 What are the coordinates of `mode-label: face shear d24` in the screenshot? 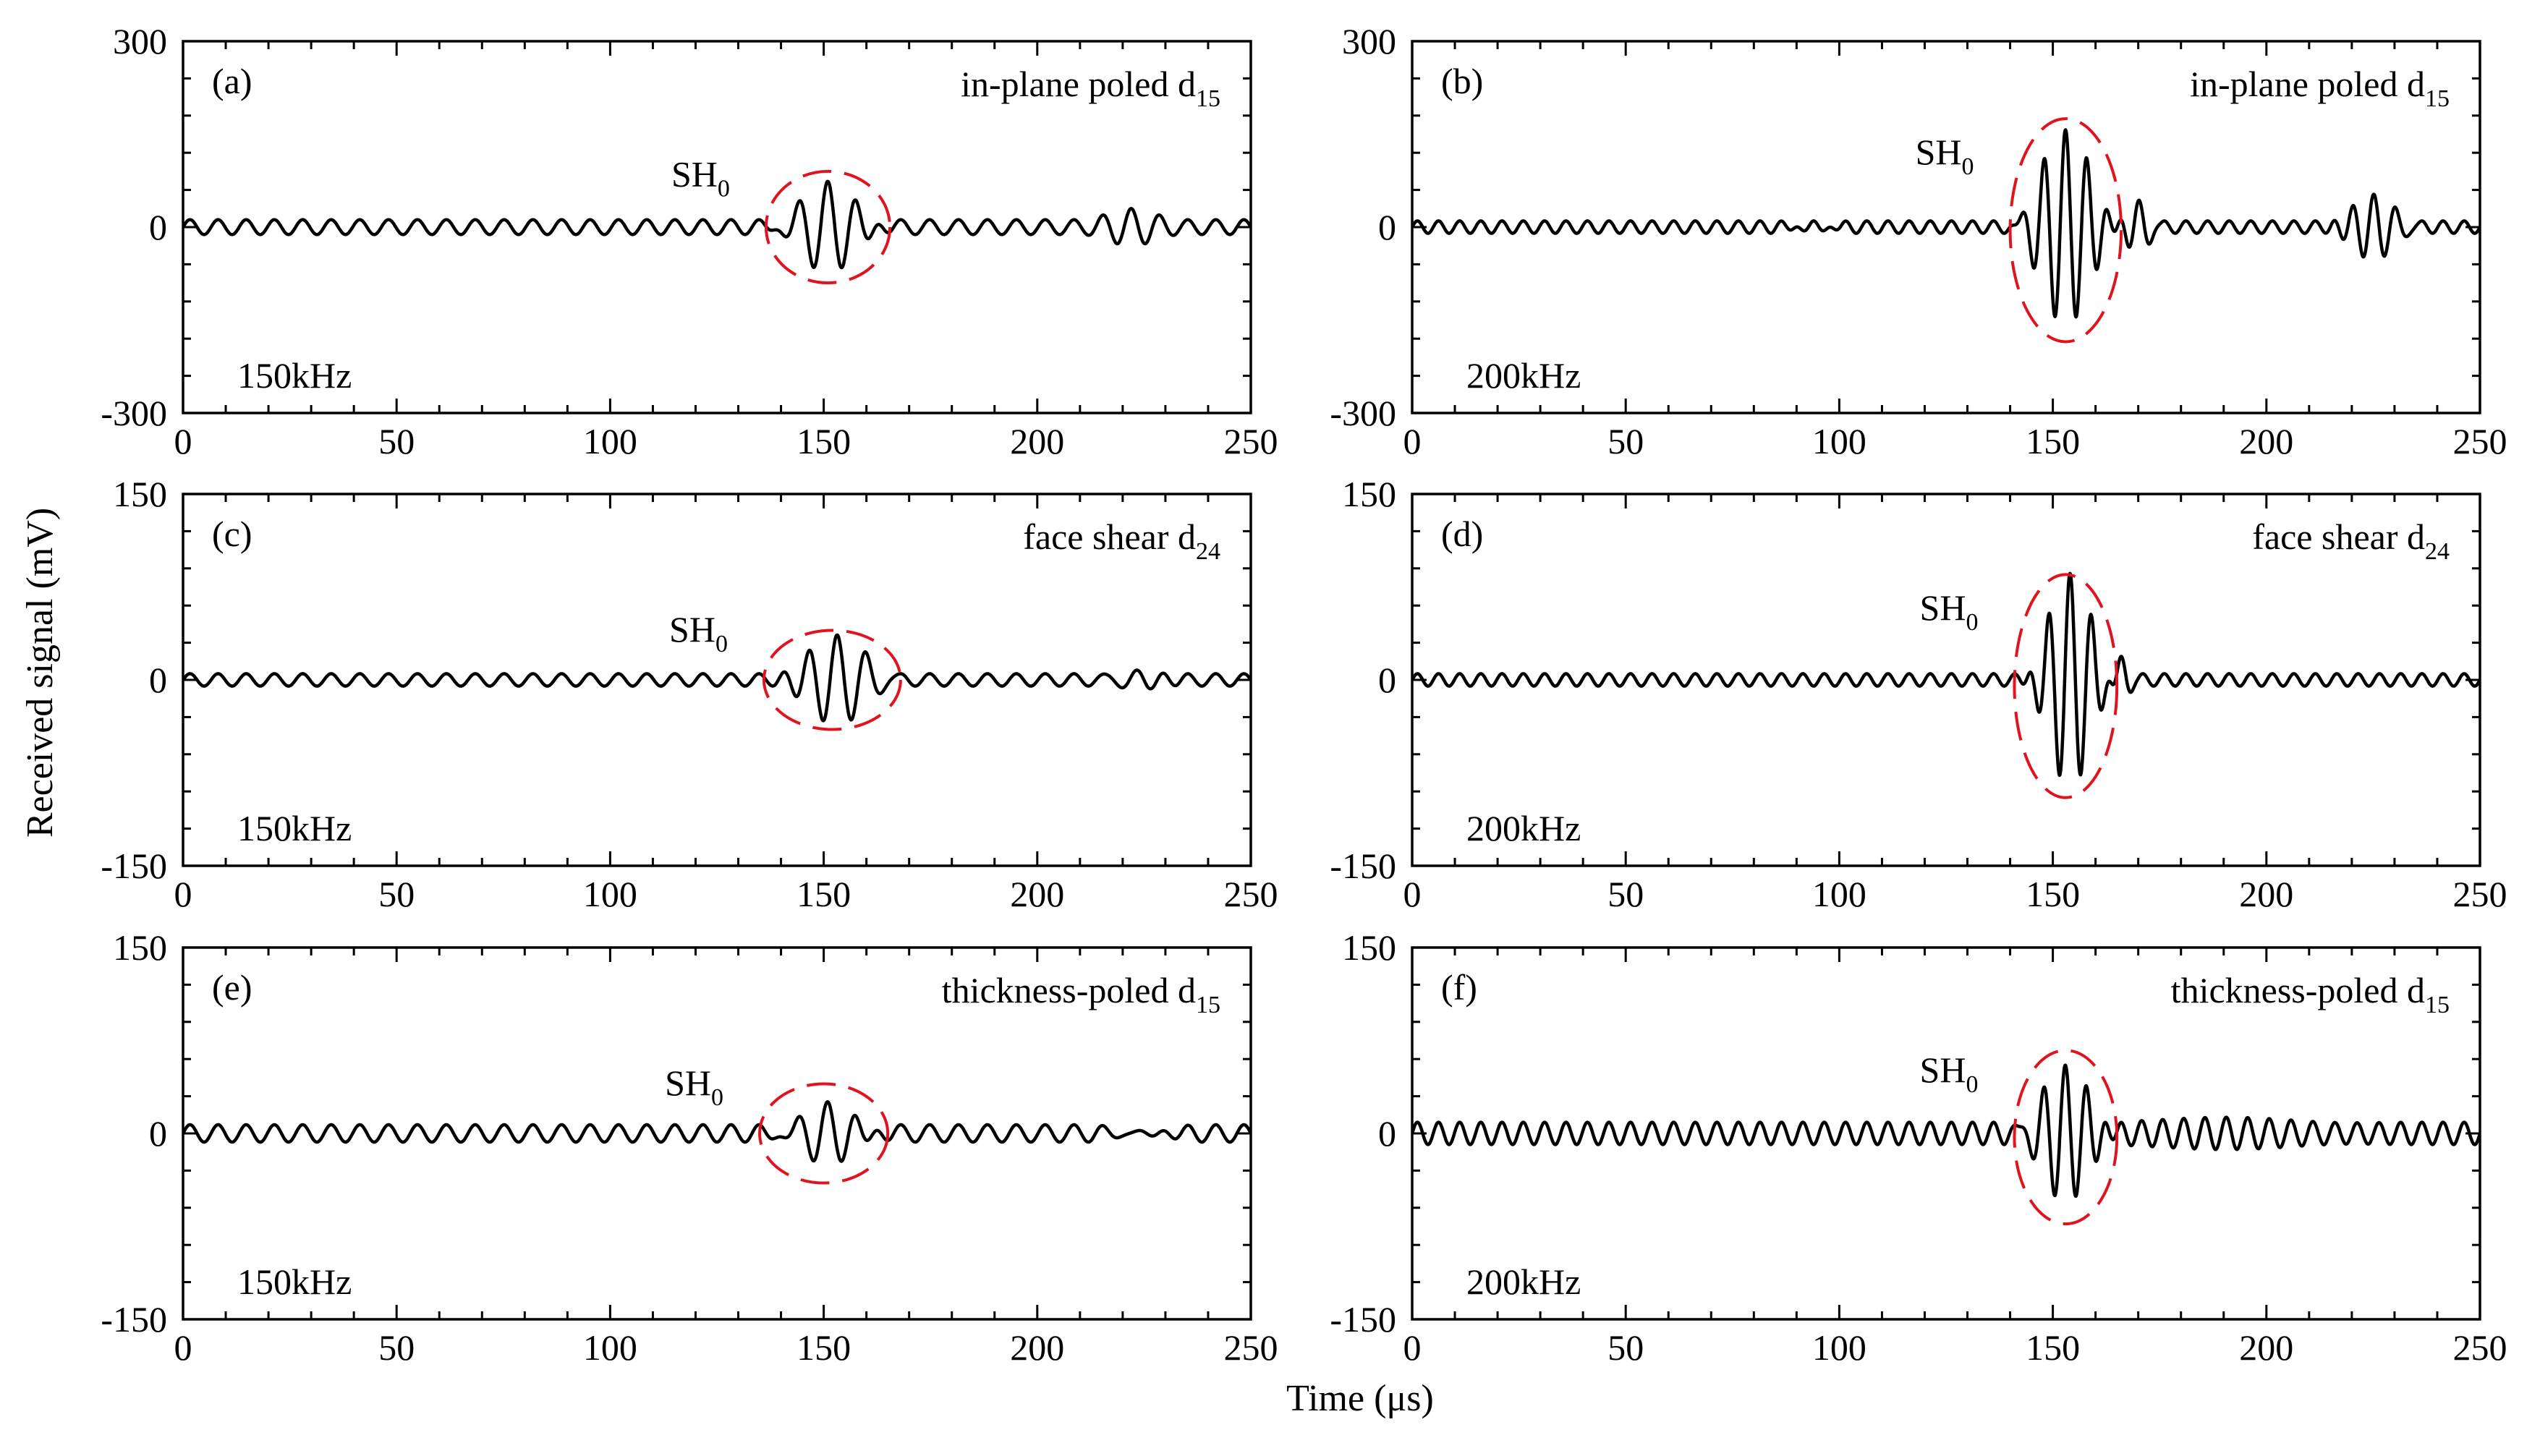 It's located at (1121, 540).